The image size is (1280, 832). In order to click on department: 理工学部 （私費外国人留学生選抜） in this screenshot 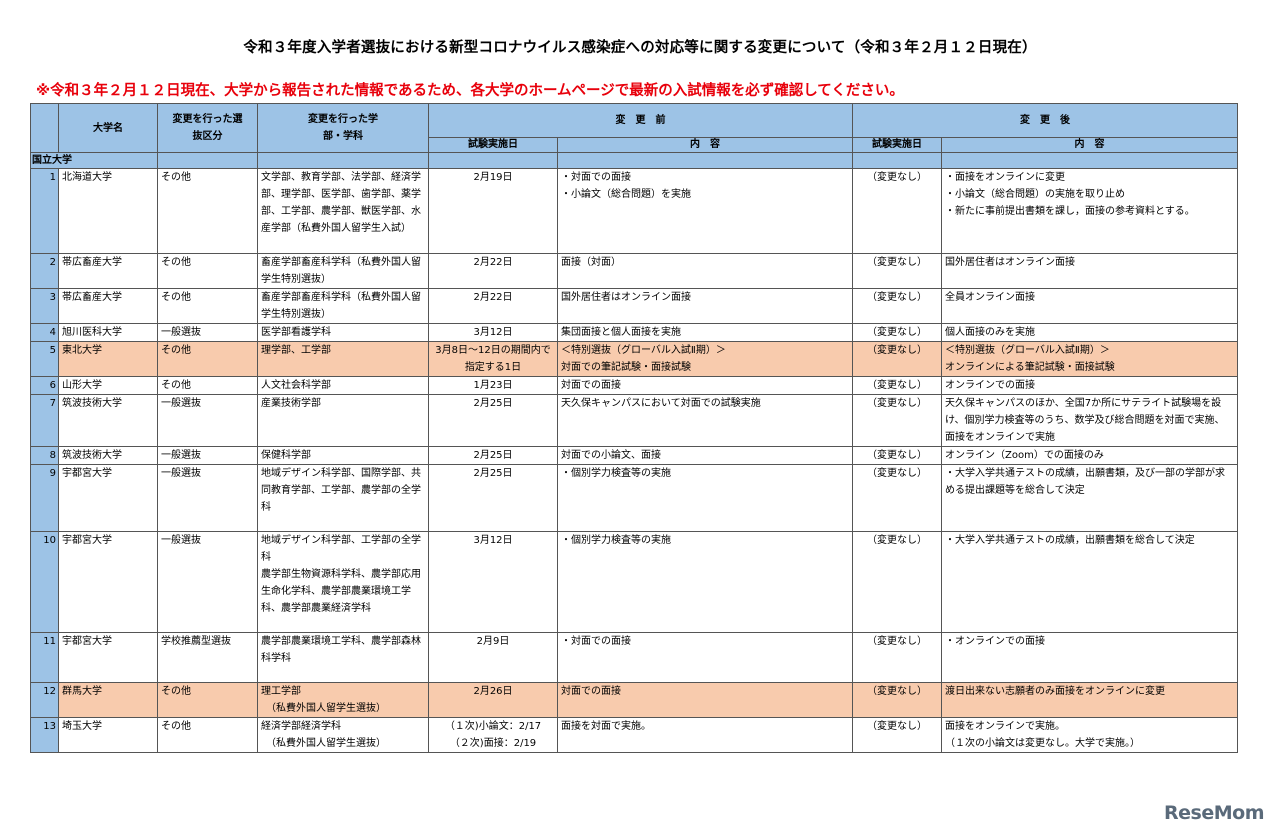, I will do `click(343, 700)`.